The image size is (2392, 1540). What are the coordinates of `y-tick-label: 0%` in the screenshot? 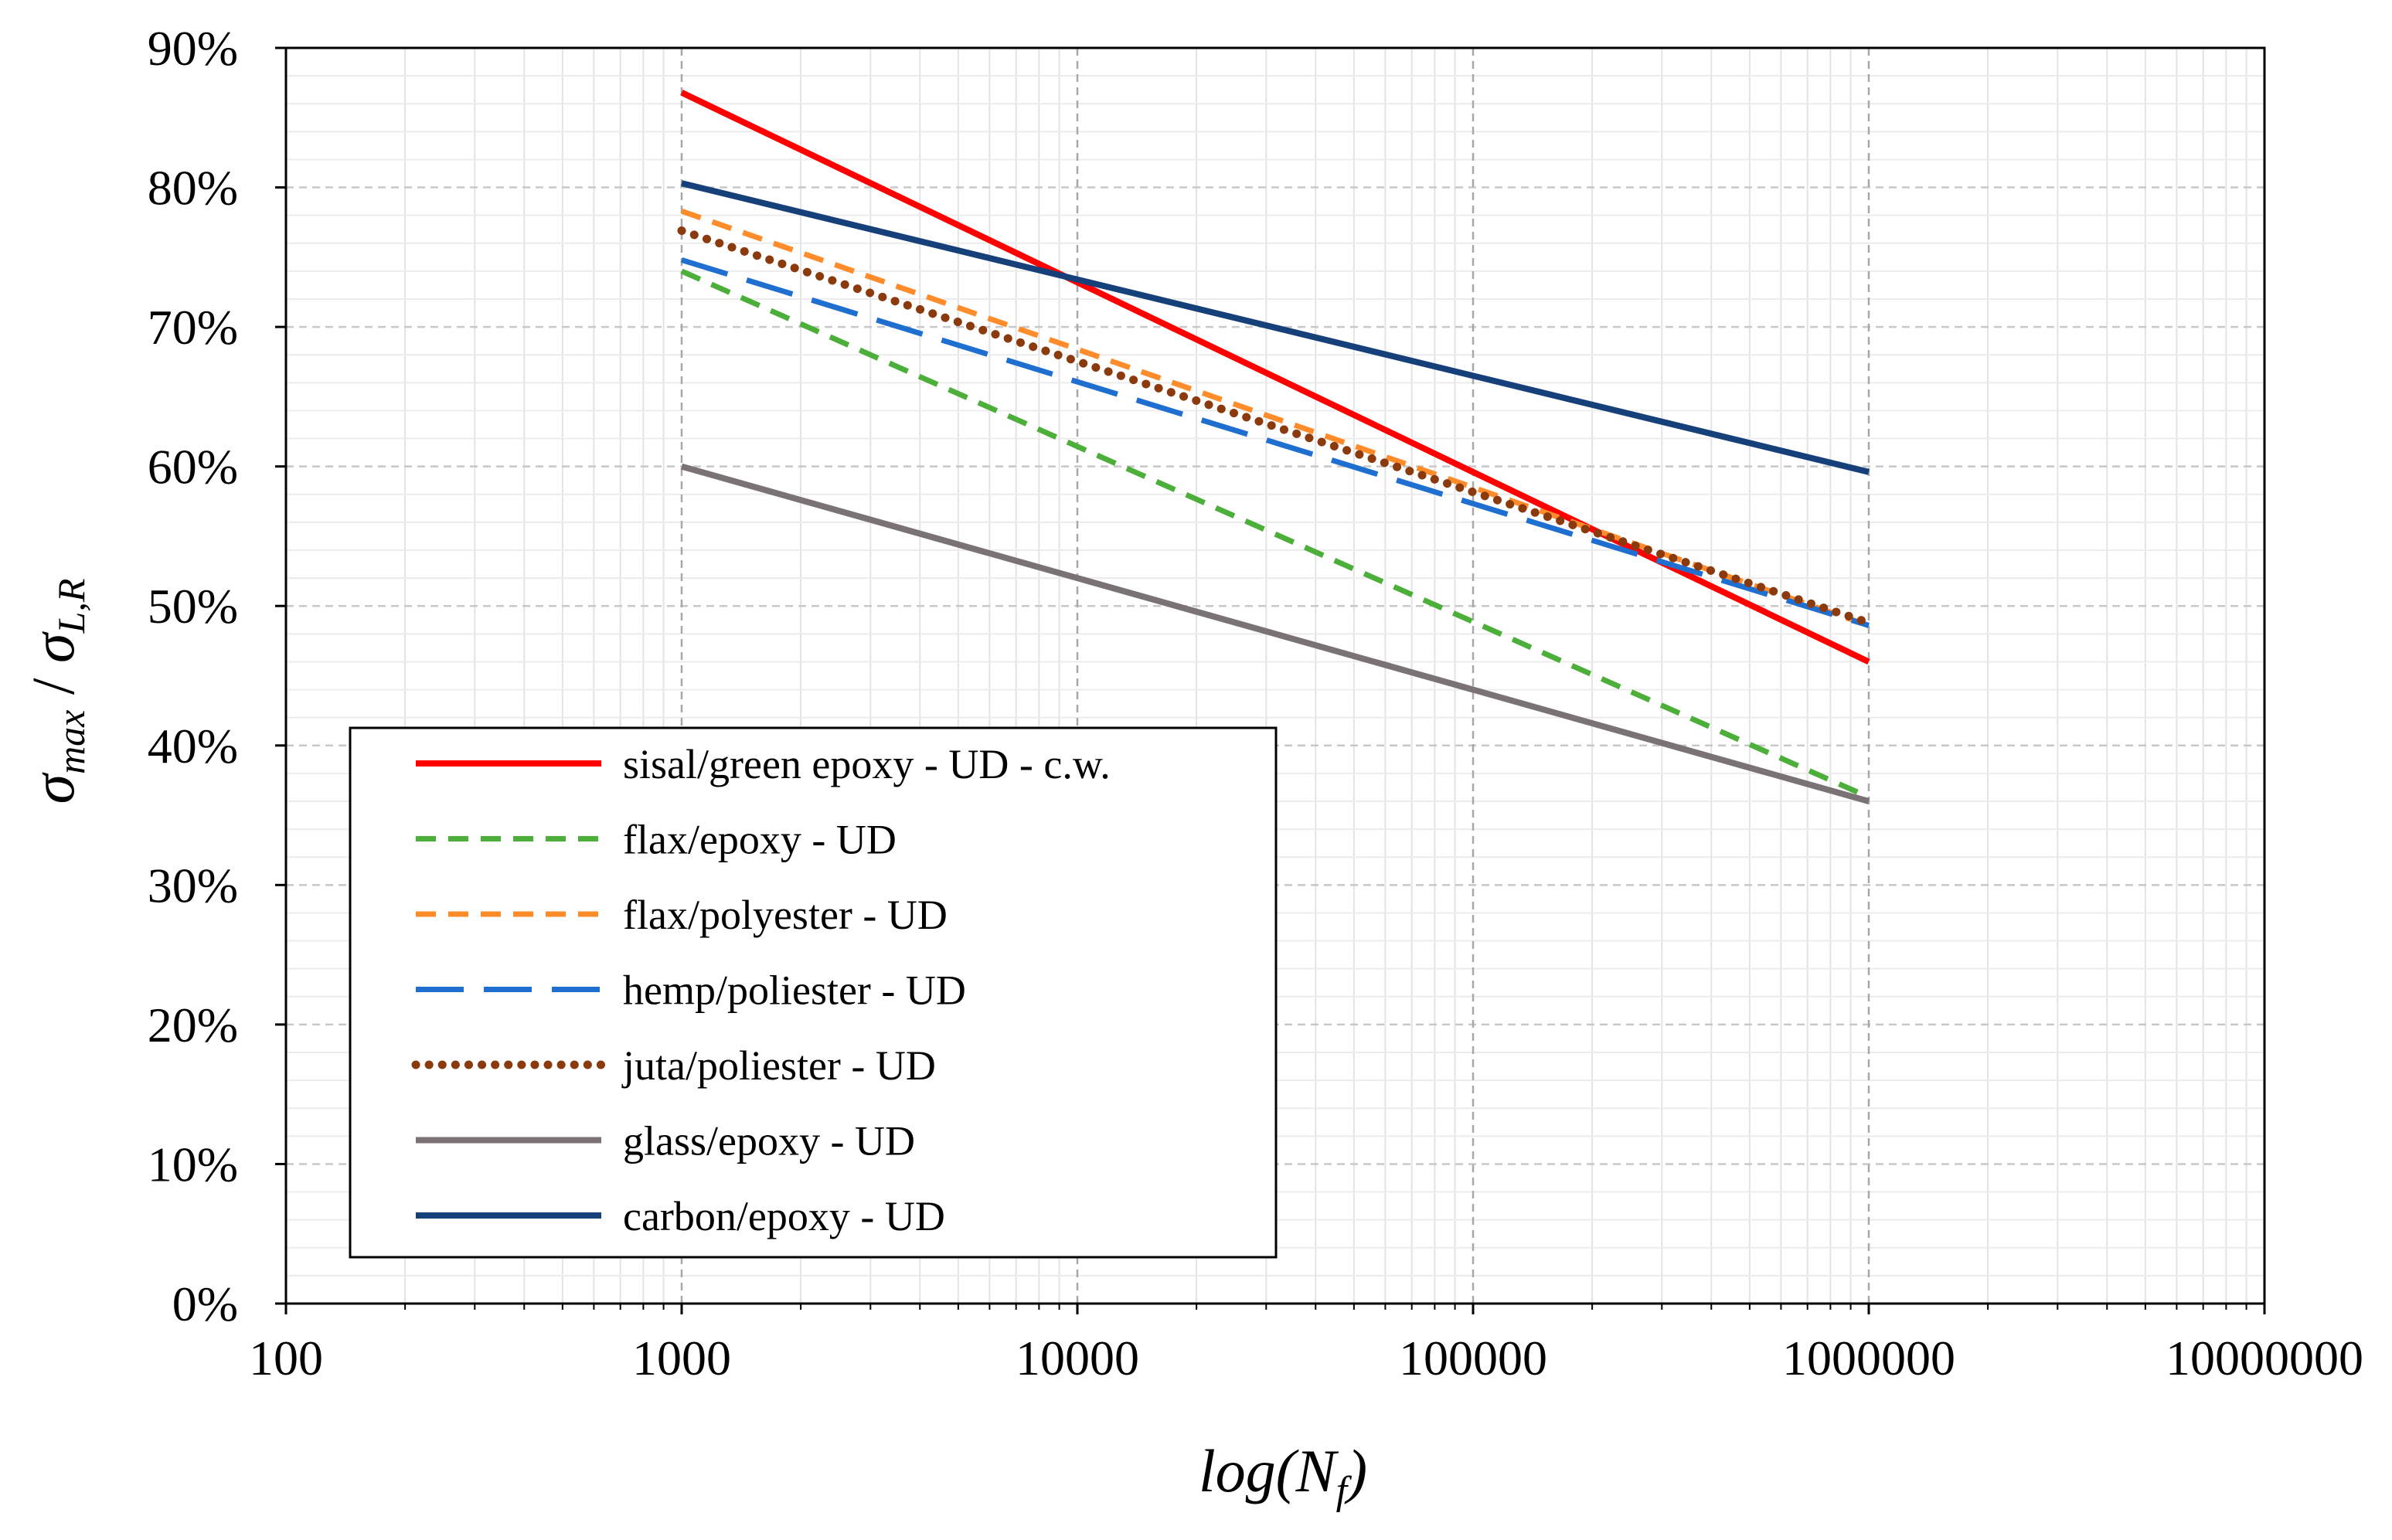 It's located at (205, 1304).